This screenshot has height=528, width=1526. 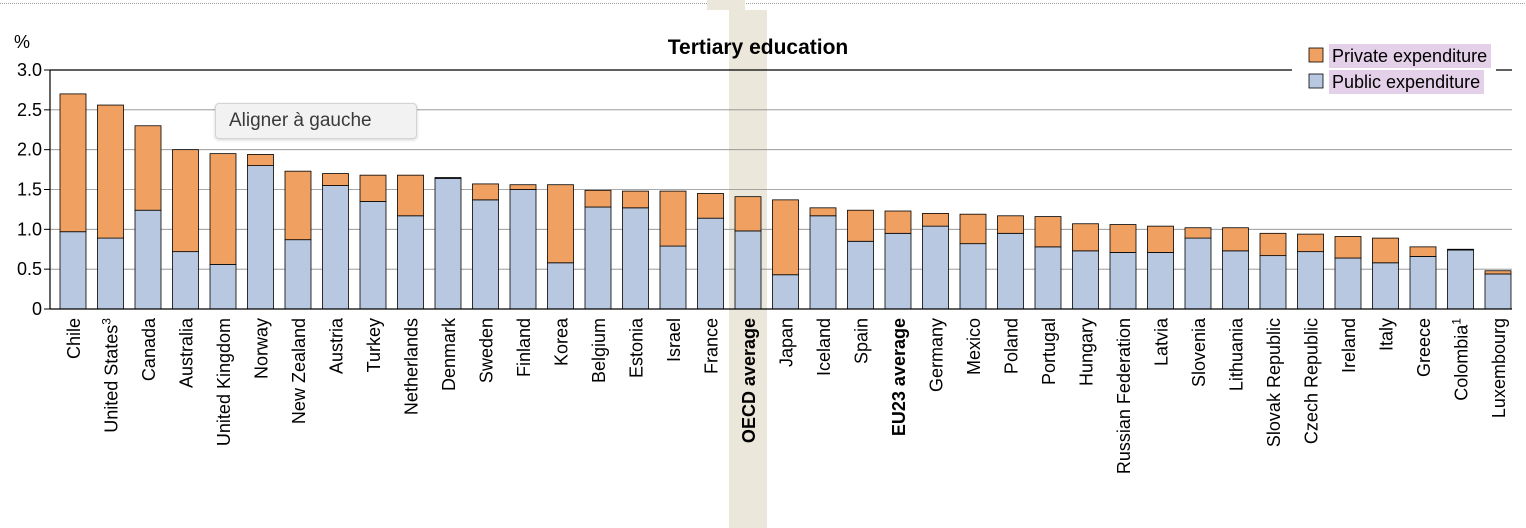 I want to click on x-category-label: Finland, so click(x=524, y=347).